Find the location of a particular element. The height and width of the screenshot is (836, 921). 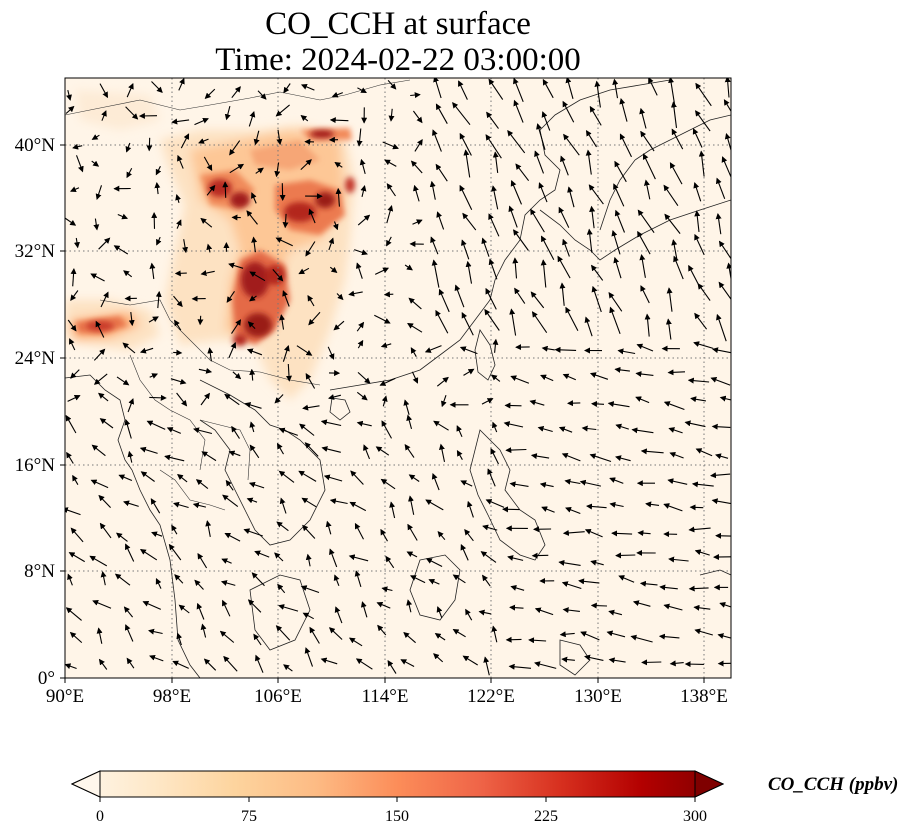

colorbar-extend-min is located at coordinates (85, 784).